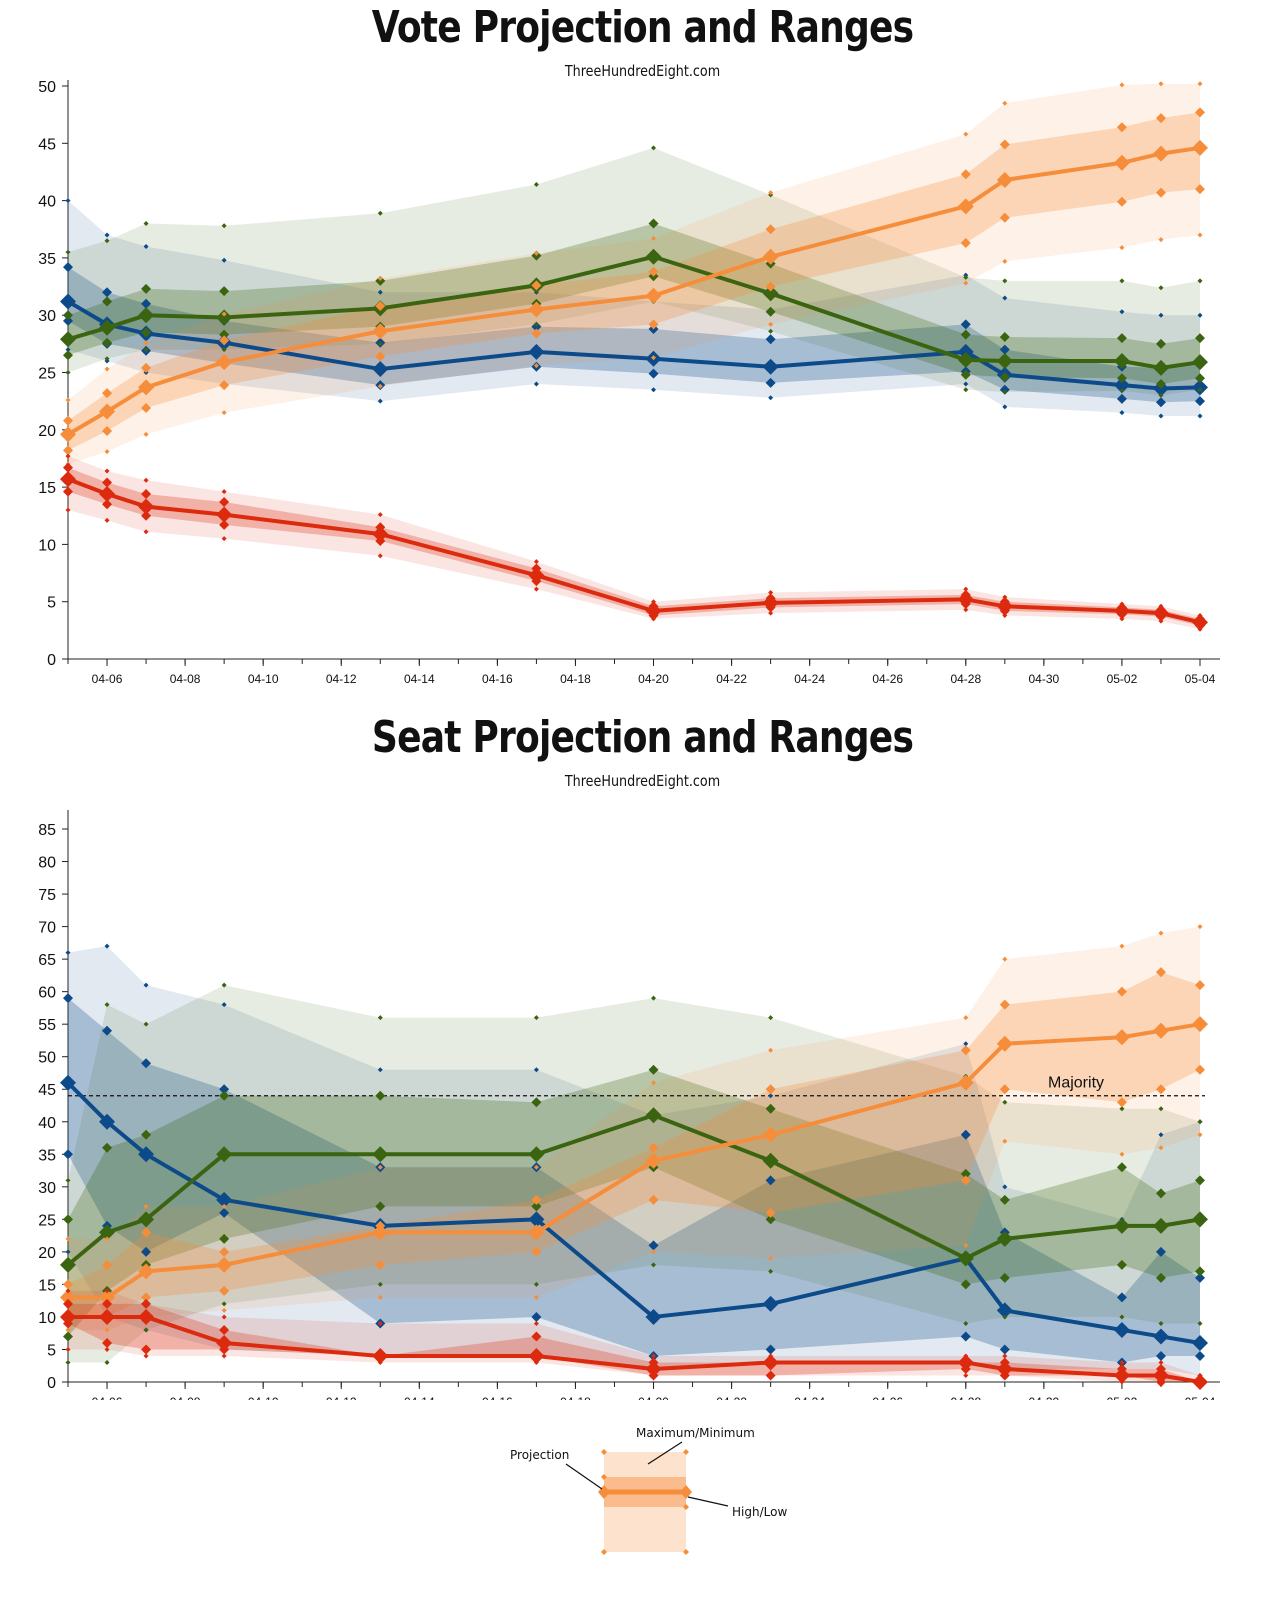 This screenshot has width=1285, height=1600. What do you see at coordinates (47, 1188) in the screenshot?
I see `seat-y-tick-label: 30` at bounding box center [47, 1188].